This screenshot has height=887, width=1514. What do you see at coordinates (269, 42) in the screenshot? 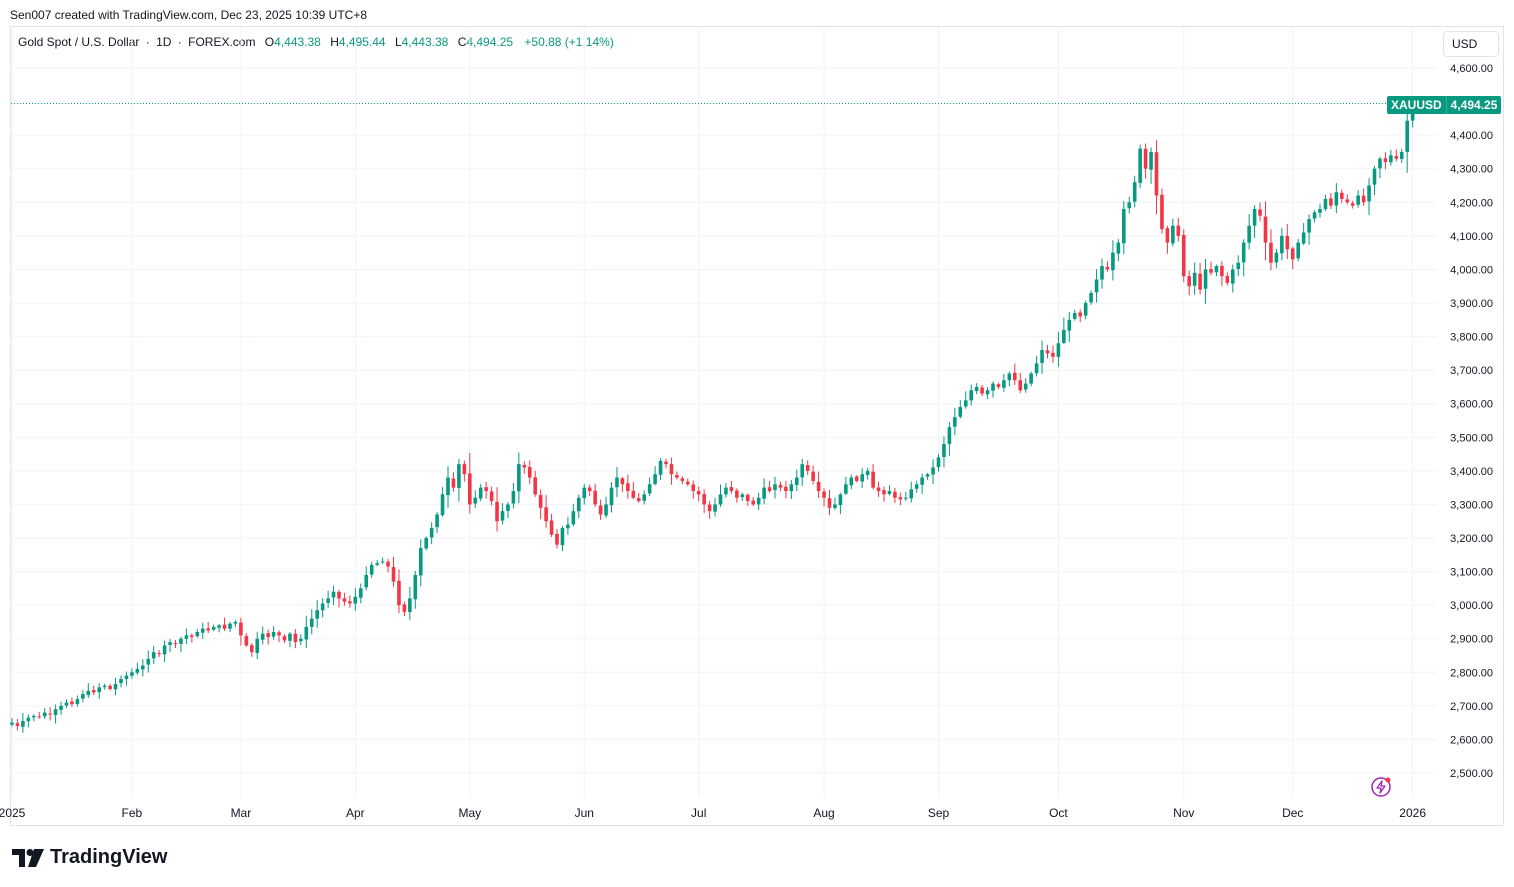
I see `legend-open-label: O` at bounding box center [269, 42].